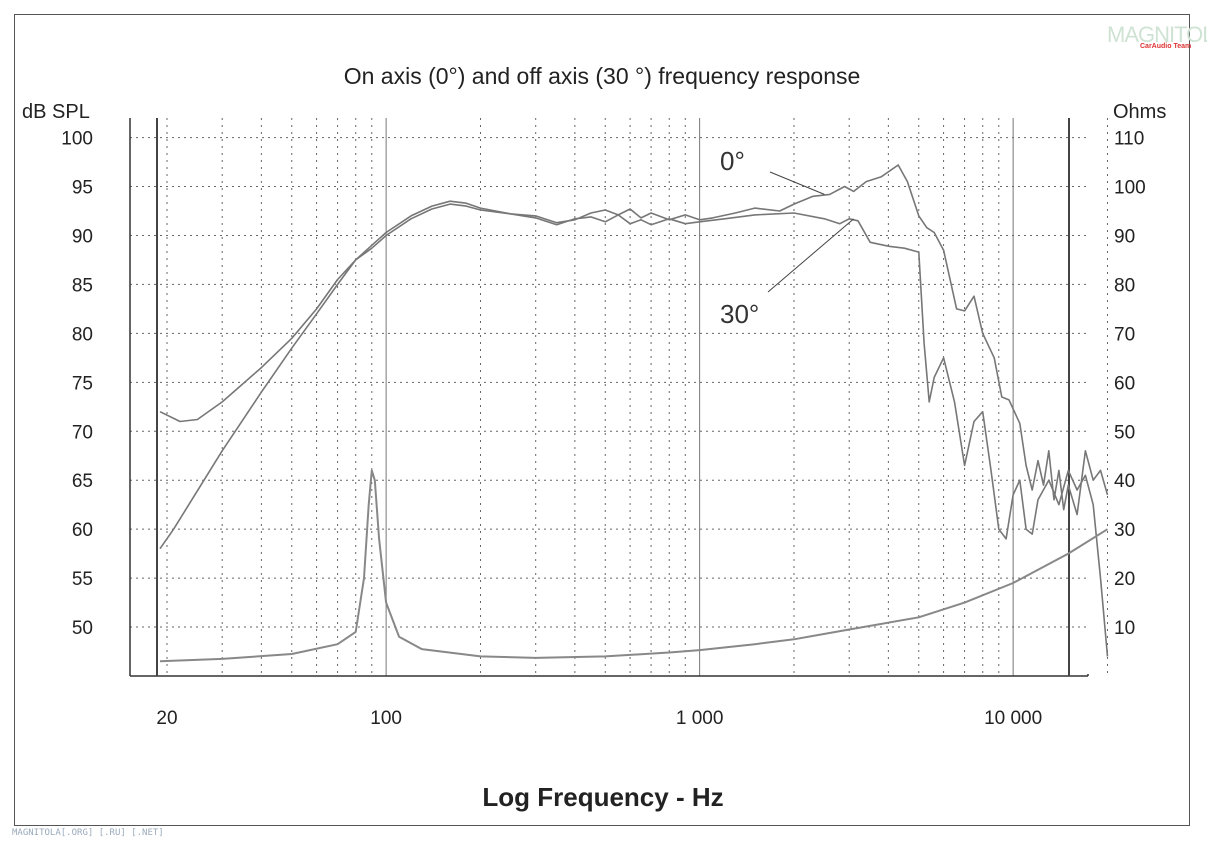  What do you see at coordinates (82, 579) in the screenshot?
I see `y-left-tick-label: 55` at bounding box center [82, 579].